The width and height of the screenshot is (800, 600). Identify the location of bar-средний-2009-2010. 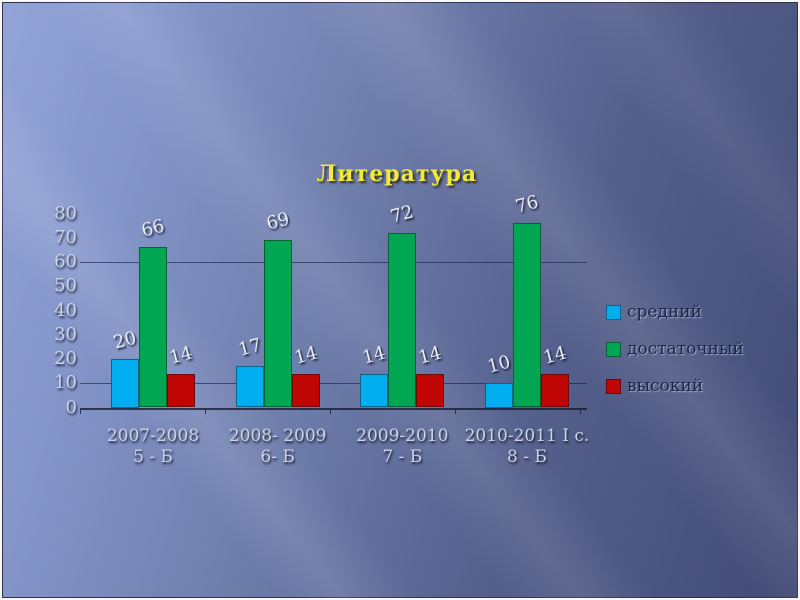
(374, 390).